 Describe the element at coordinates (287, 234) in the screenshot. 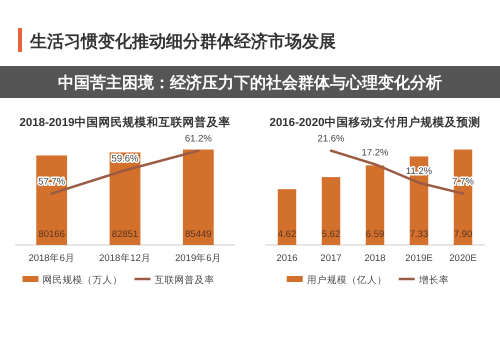

I see `data-label: 4.62` at that location.